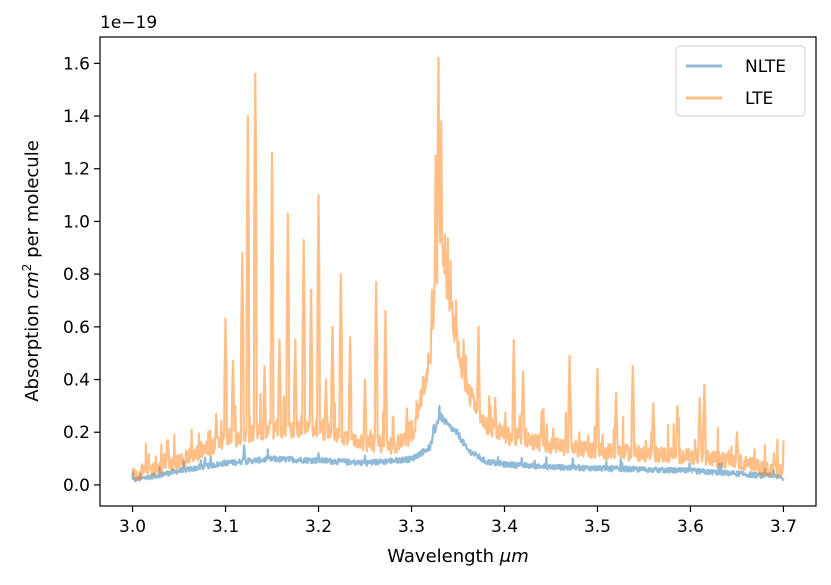 This screenshot has height=585, width=831. Describe the element at coordinates (76, 381) in the screenshot. I see `y-tick-label: 0.4` at that location.